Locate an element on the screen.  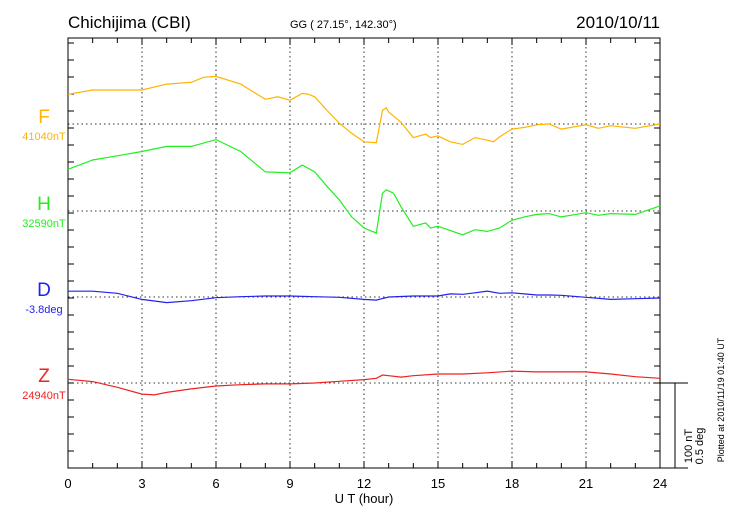
plotted-at-label: Plotted at 2010/11/19 01:40 UT is located at coordinates (721, 399).